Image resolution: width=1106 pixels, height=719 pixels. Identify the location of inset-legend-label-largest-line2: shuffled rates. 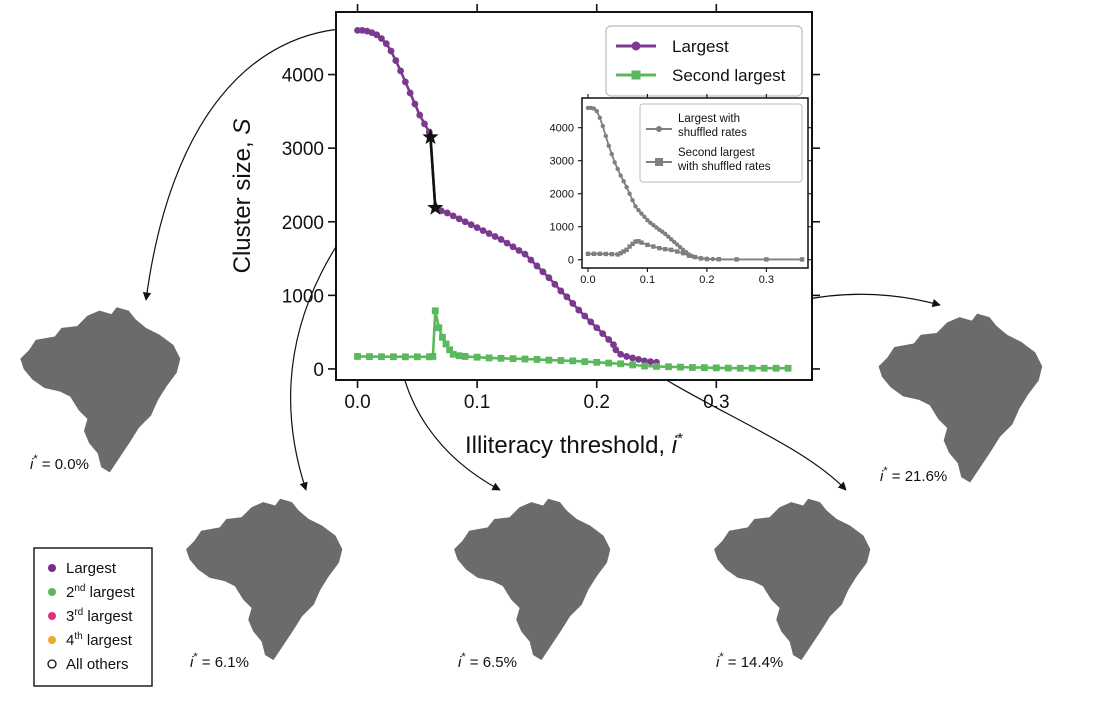
(712, 133).